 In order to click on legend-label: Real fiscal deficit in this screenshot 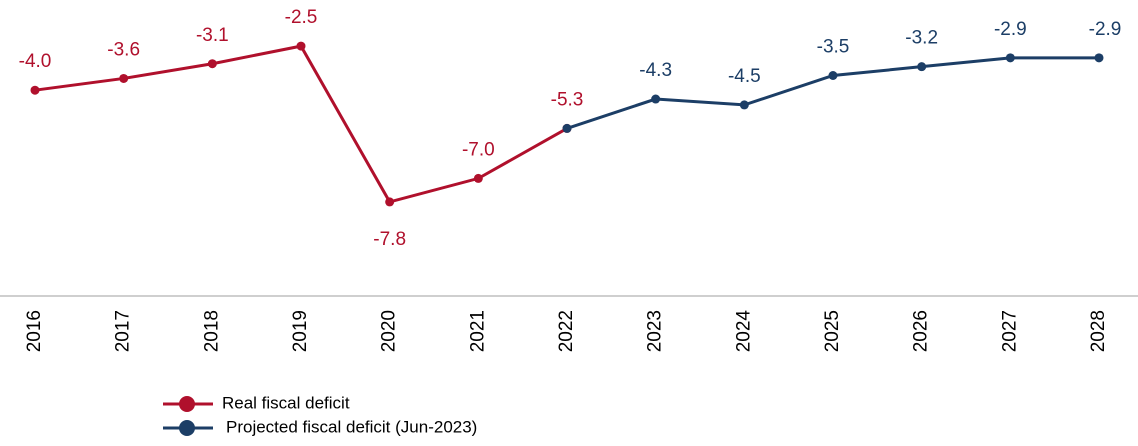, I will do `click(286, 402)`.